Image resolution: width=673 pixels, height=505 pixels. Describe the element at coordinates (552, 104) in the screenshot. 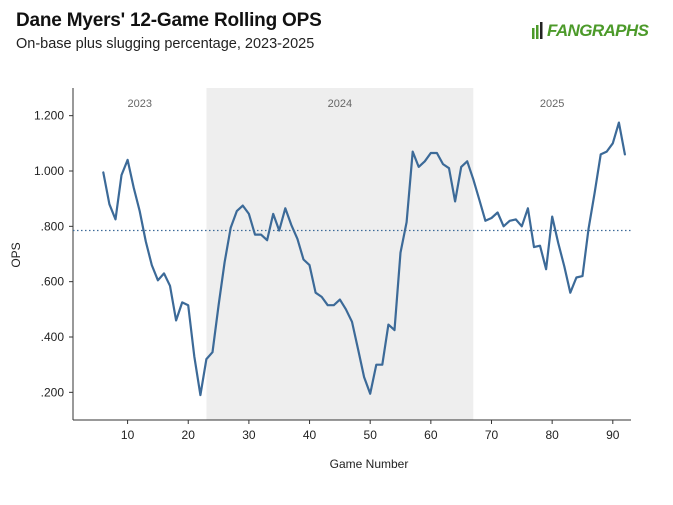

I see `season-label-2025: 2025` at that location.